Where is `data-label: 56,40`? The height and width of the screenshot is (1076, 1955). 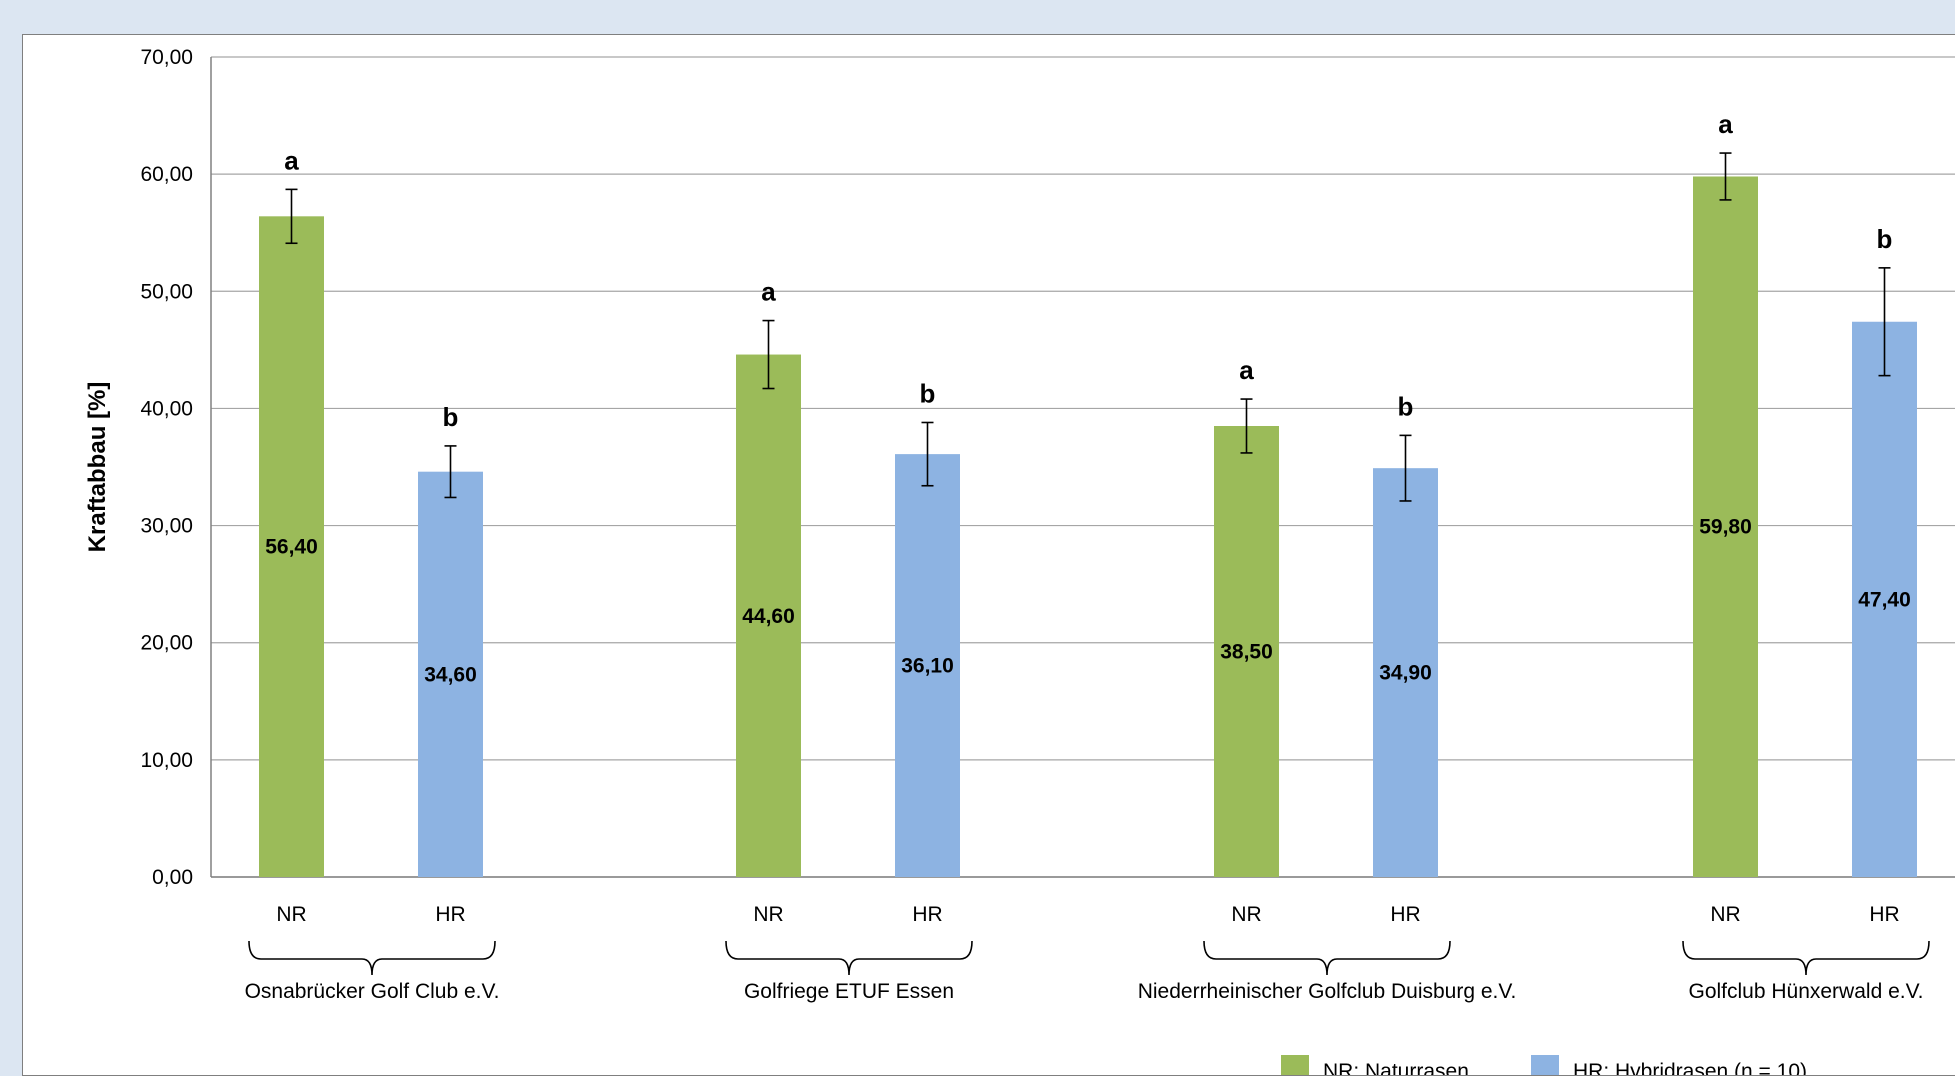 data-label: 56,40 is located at coordinates (291, 547).